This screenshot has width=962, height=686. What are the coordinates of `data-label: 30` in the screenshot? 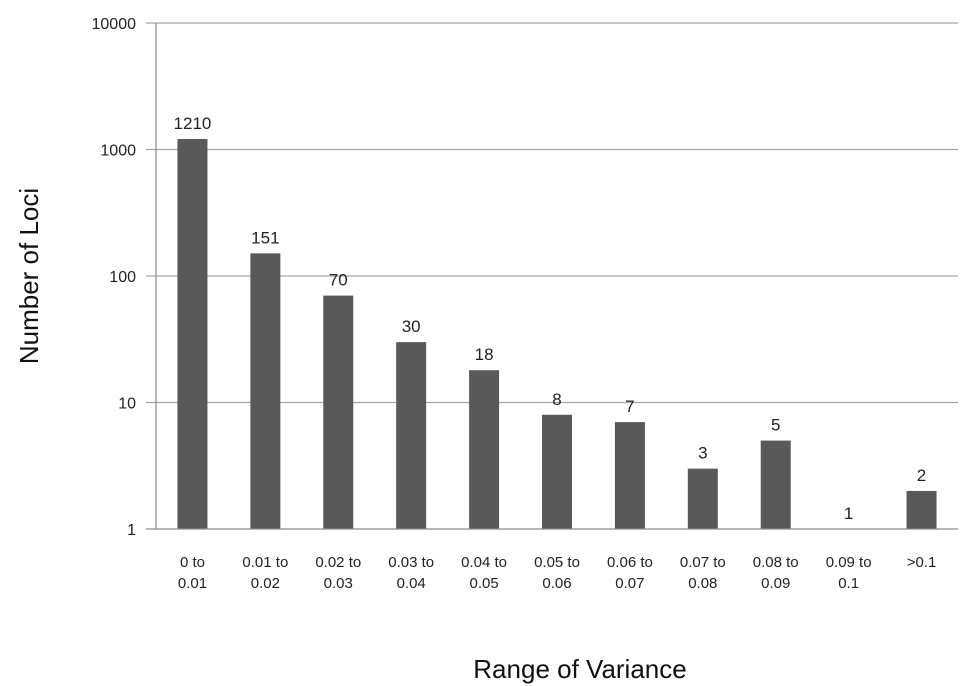 It's located at (411, 326).